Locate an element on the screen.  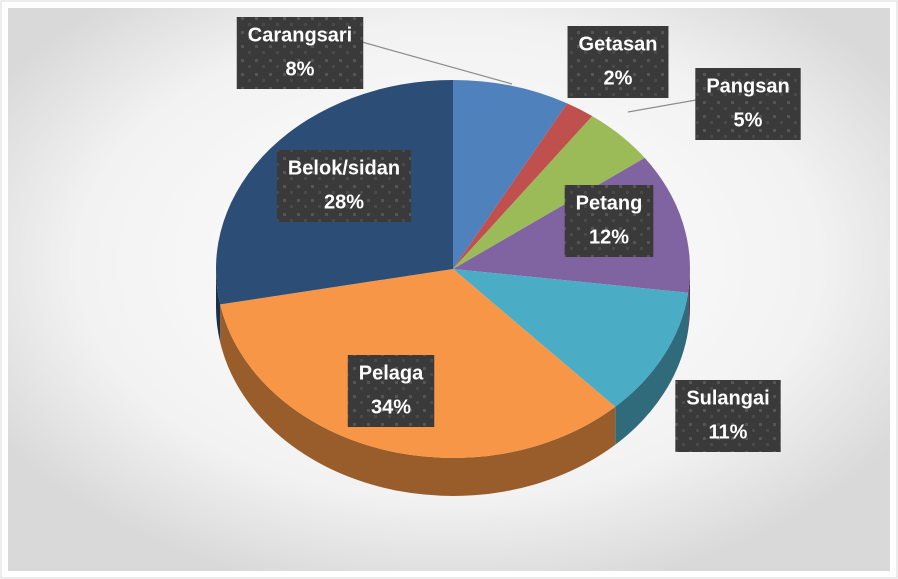
category-label: Carangsari is located at coordinates (300, 35).